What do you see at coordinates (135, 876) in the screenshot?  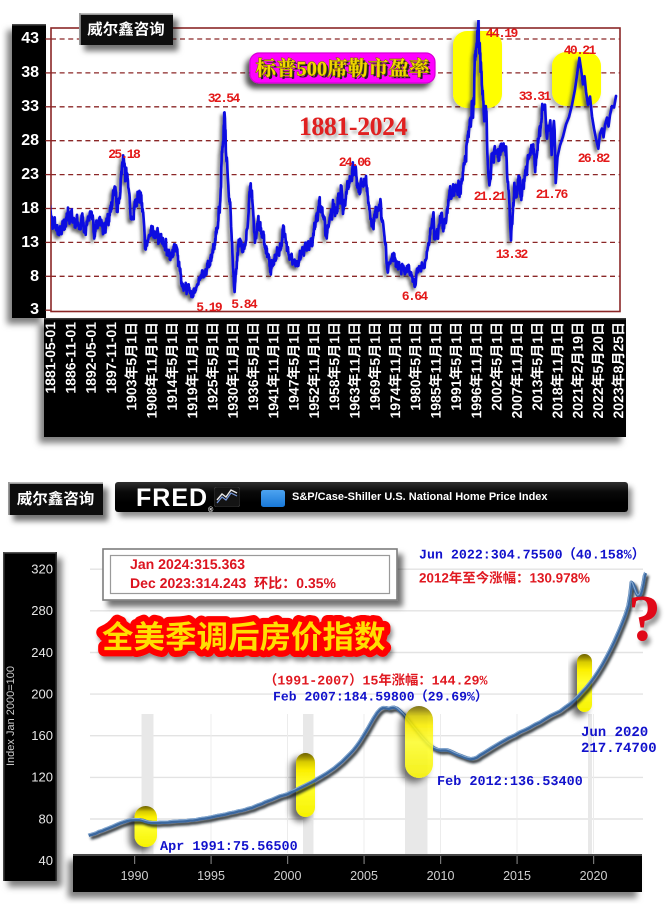 I see `svg-text: 1990` at bounding box center [135, 876].